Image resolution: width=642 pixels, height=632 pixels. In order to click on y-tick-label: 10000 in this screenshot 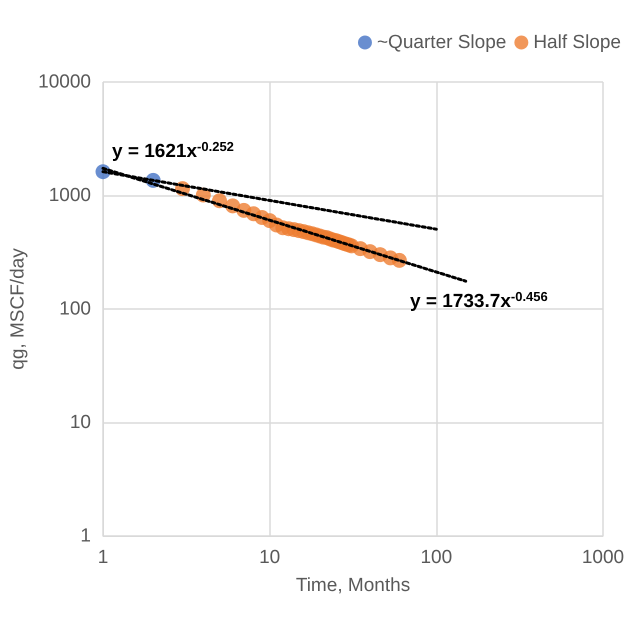, I will do `click(64, 82)`.